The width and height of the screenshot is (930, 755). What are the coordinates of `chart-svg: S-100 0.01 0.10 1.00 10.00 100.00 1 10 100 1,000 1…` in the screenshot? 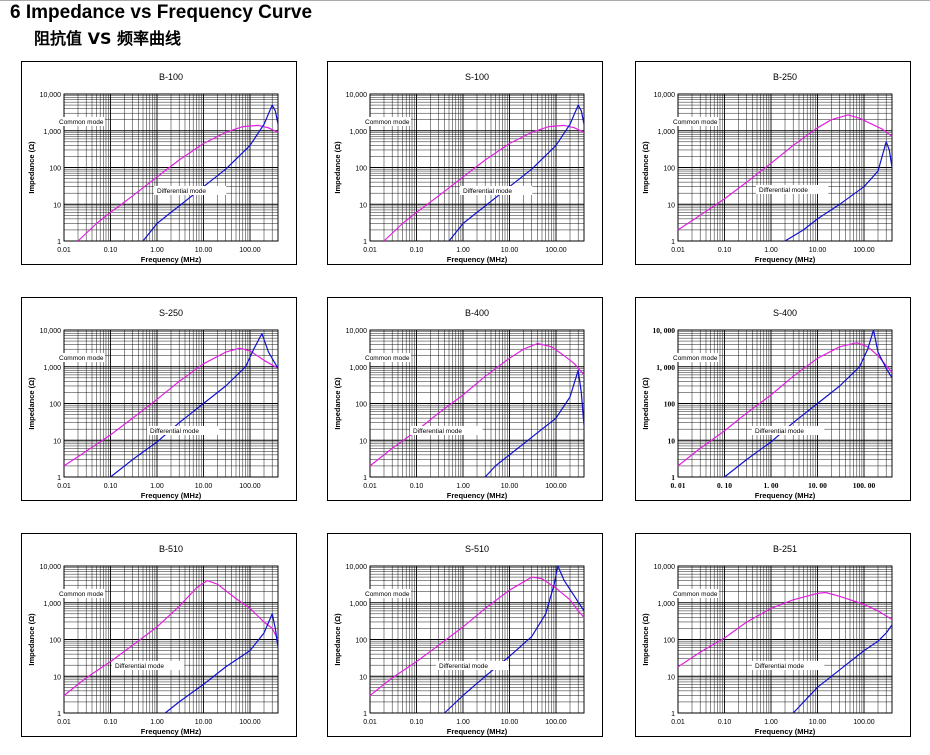 It's located at (459, 168).